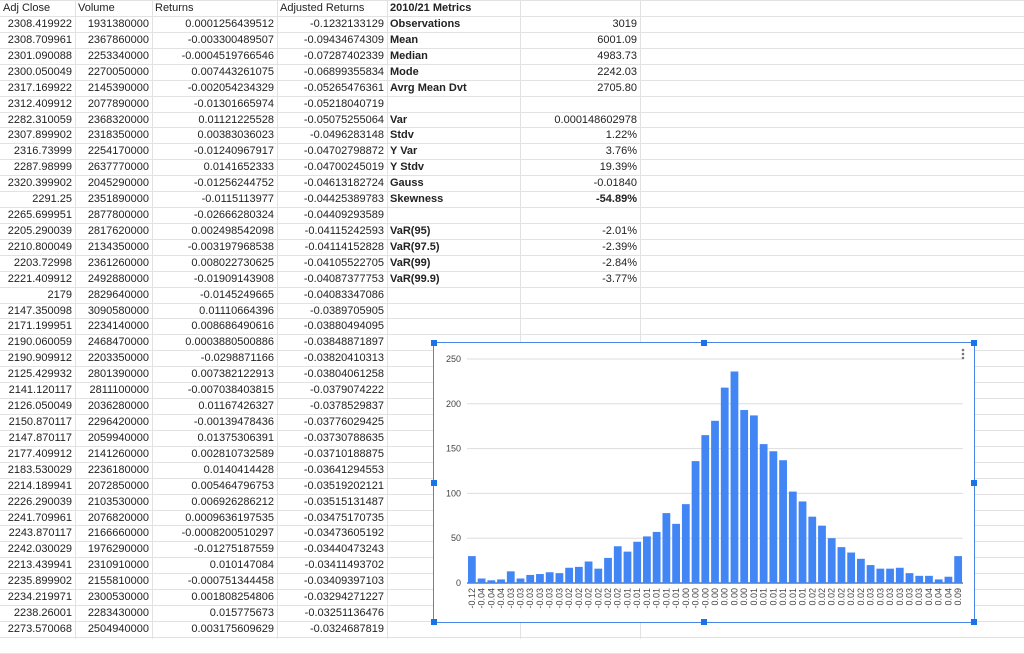 Image resolution: width=1024 pixels, height=654 pixels. Describe the element at coordinates (39, 517) in the screenshot. I see `cell: 2241.709961` at that location.